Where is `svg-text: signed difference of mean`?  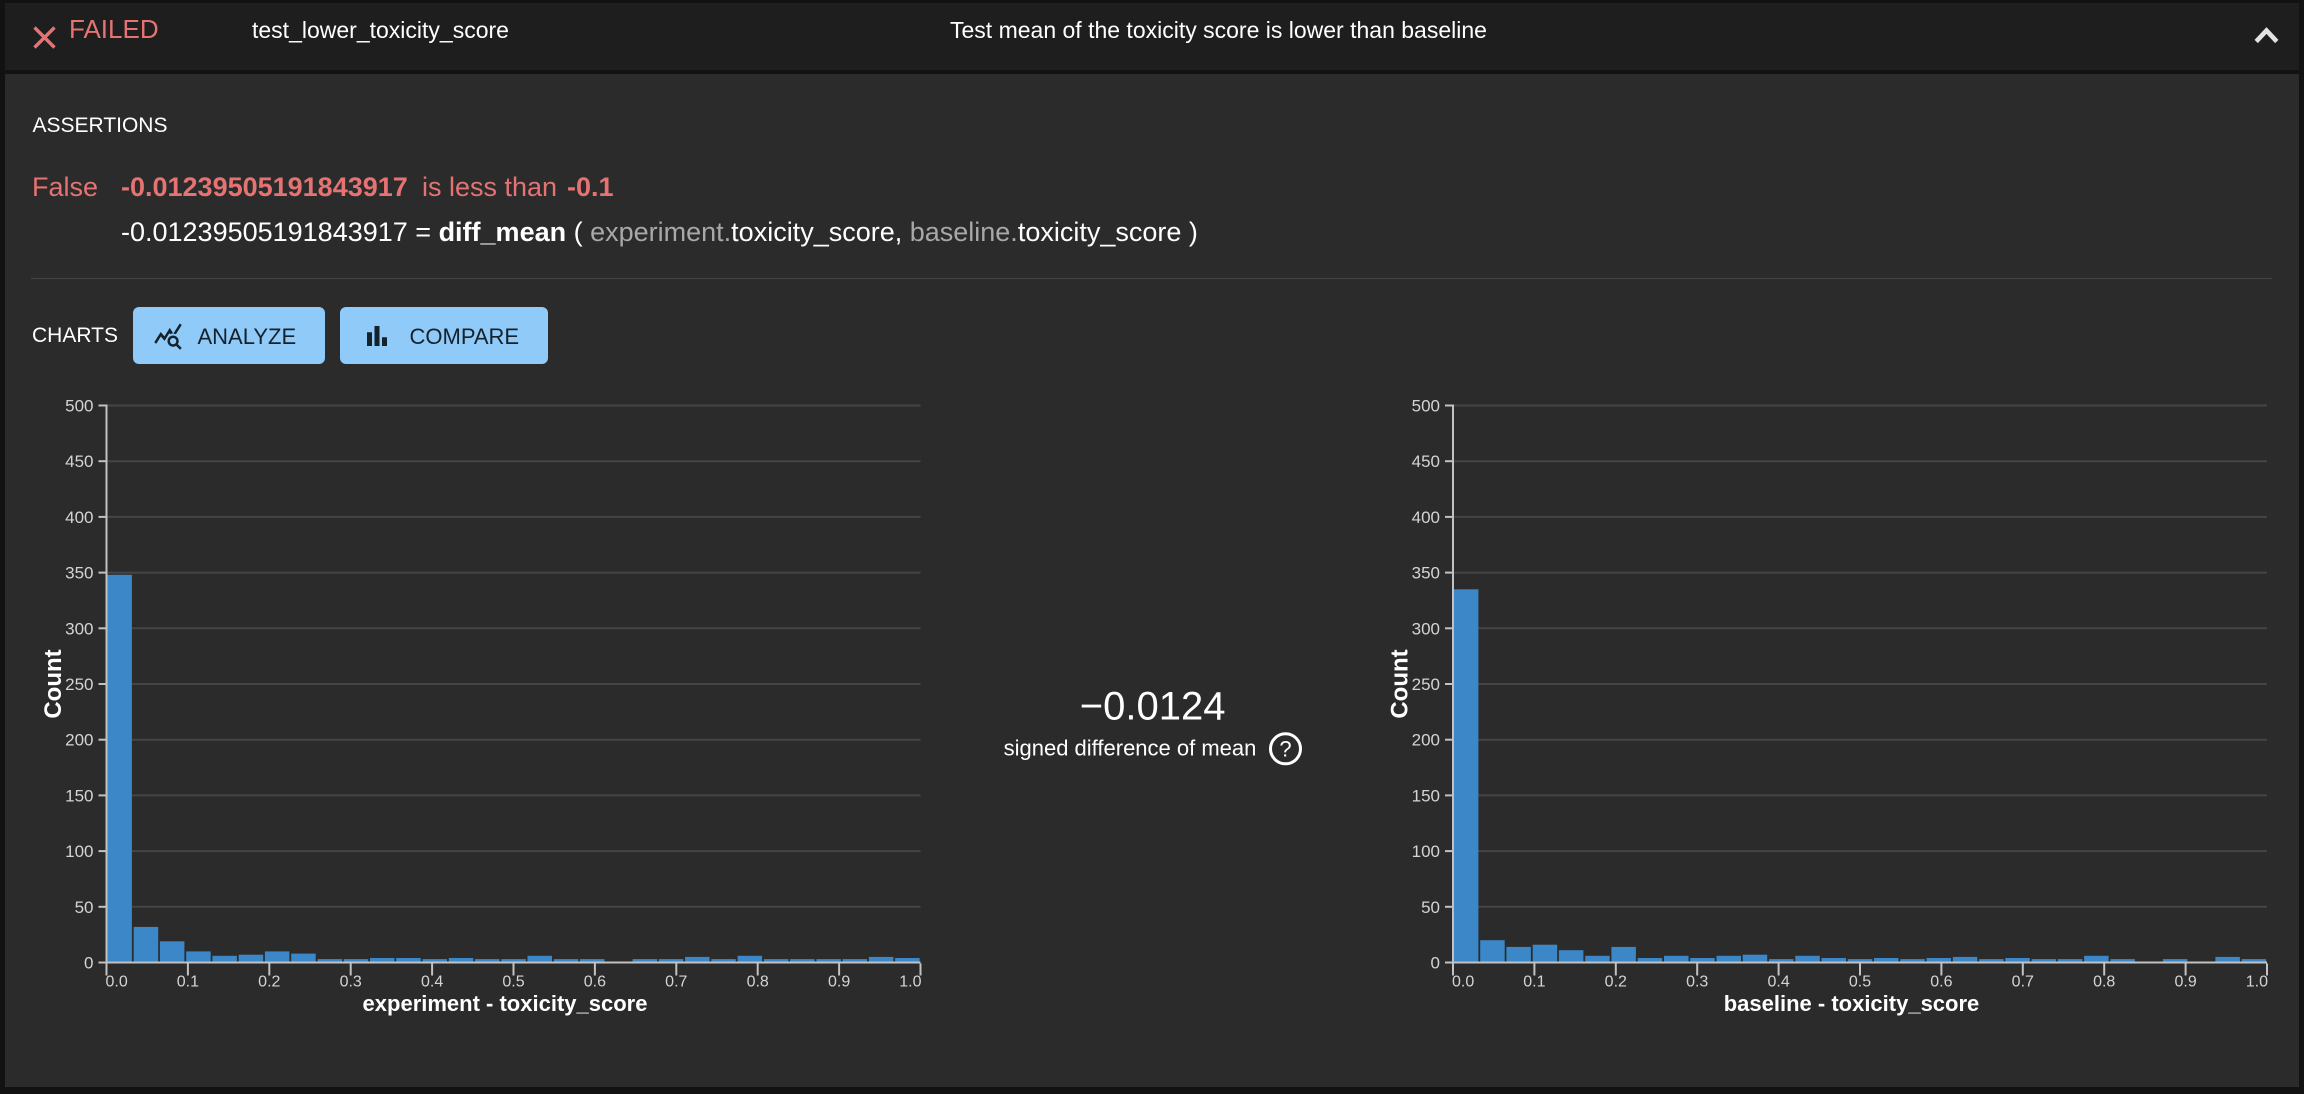
svg-text: signed difference of mean is located at coordinates (1130, 748).